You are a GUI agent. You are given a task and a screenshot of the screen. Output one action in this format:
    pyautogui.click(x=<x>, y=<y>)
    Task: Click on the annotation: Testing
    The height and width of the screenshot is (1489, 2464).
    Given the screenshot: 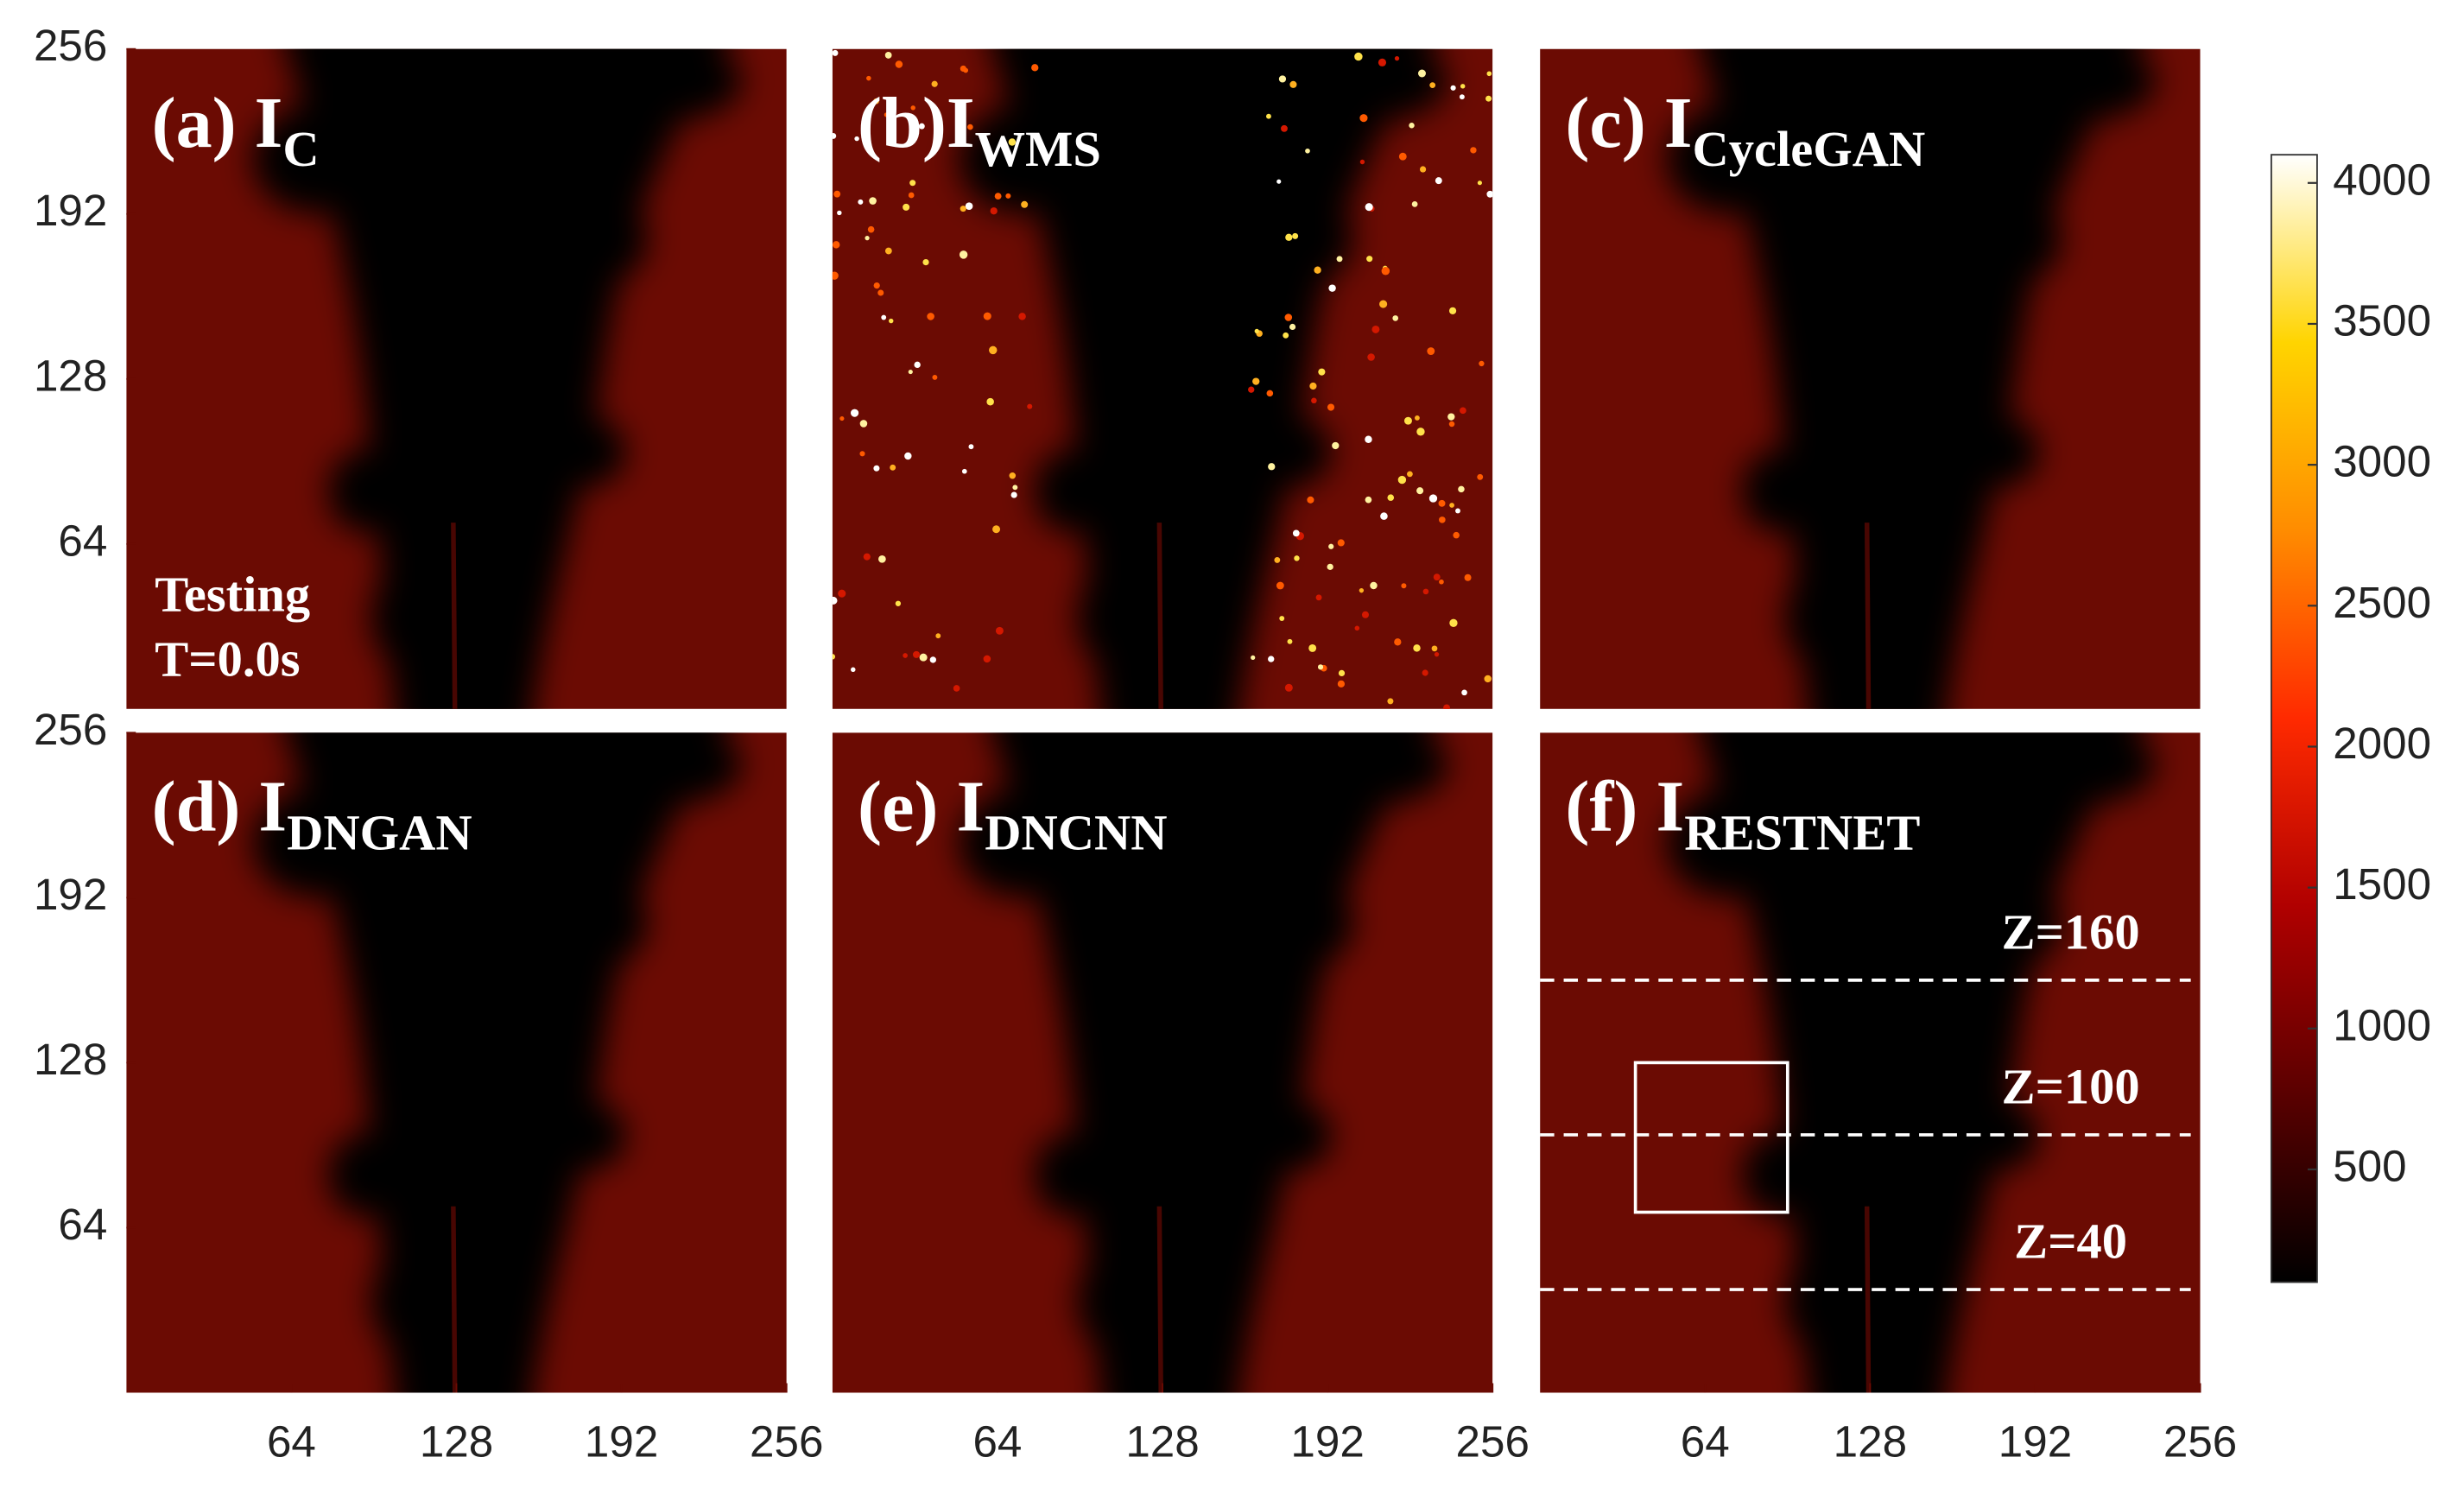 What is the action you would take?
    pyautogui.click(x=232, y=595)
    